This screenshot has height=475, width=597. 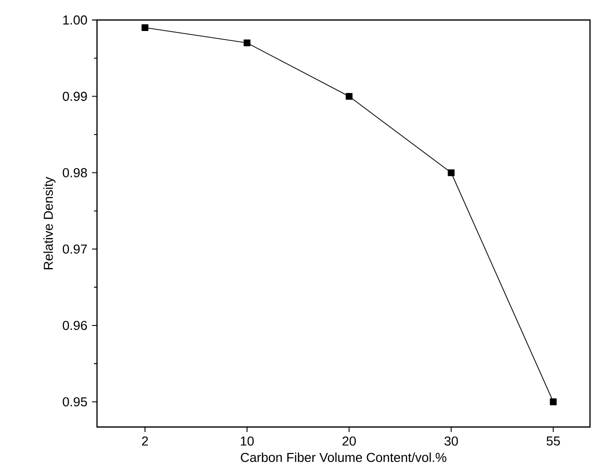 I want to click on y-tick-label: 0.97, so click(x=74, y=249).